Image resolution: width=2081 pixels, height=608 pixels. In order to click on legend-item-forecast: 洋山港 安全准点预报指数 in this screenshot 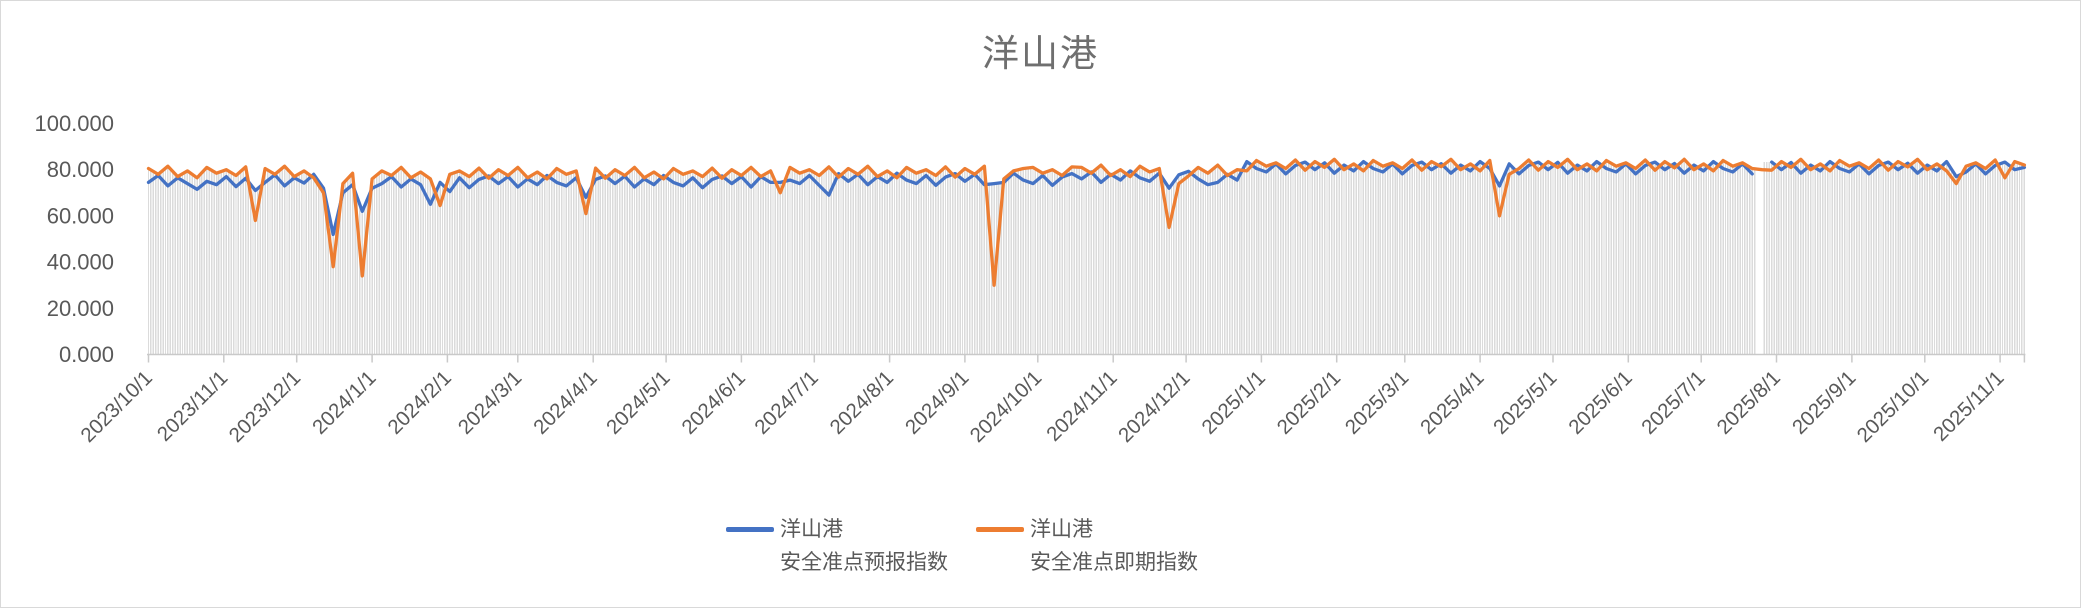, I will do `click(837, 546)`.